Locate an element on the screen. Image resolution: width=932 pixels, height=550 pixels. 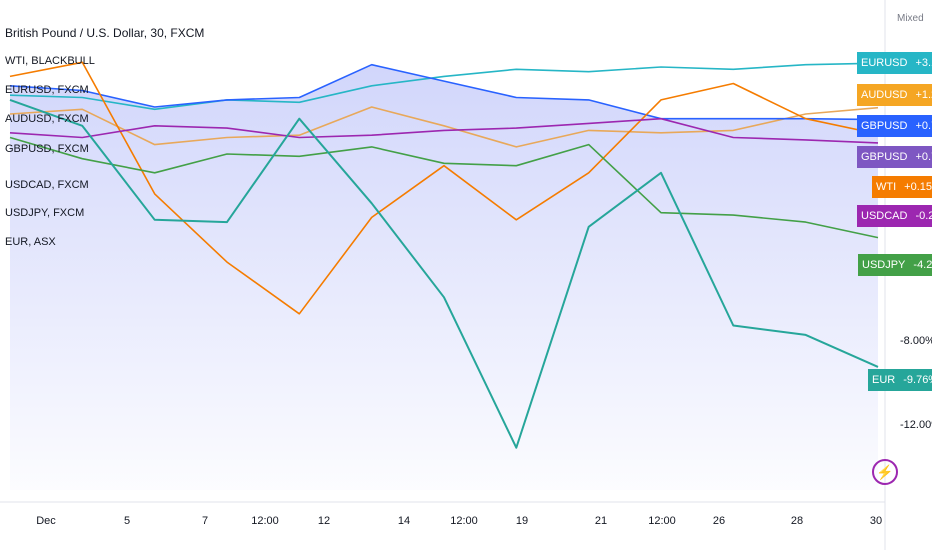
series-line-gbpusd is located at coordinates (444, 92).